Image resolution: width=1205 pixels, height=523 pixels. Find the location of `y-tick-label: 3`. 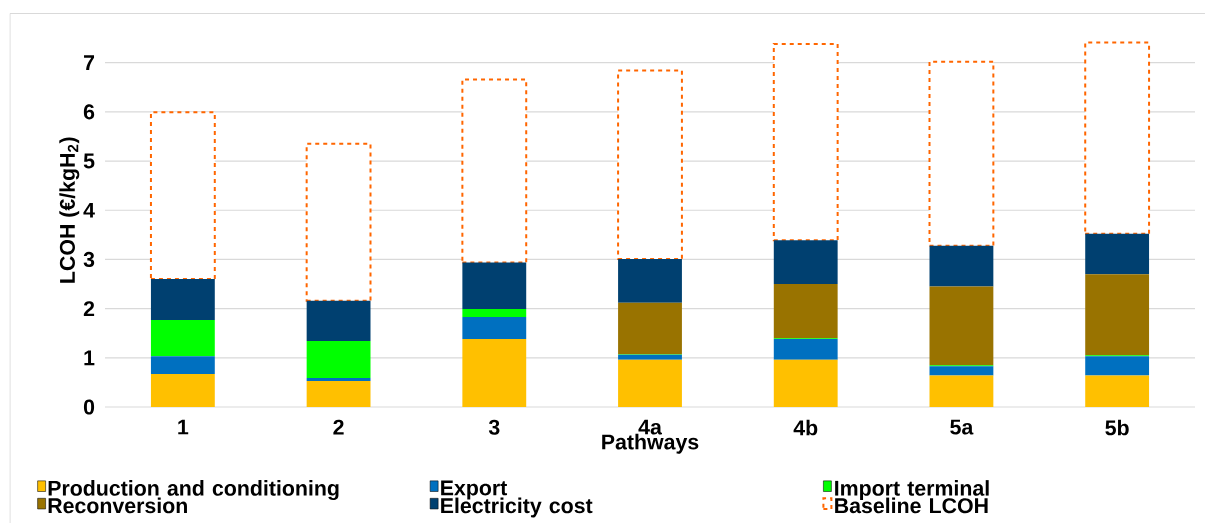

y-tick-label: 3 is located at coordinates (89, 259).